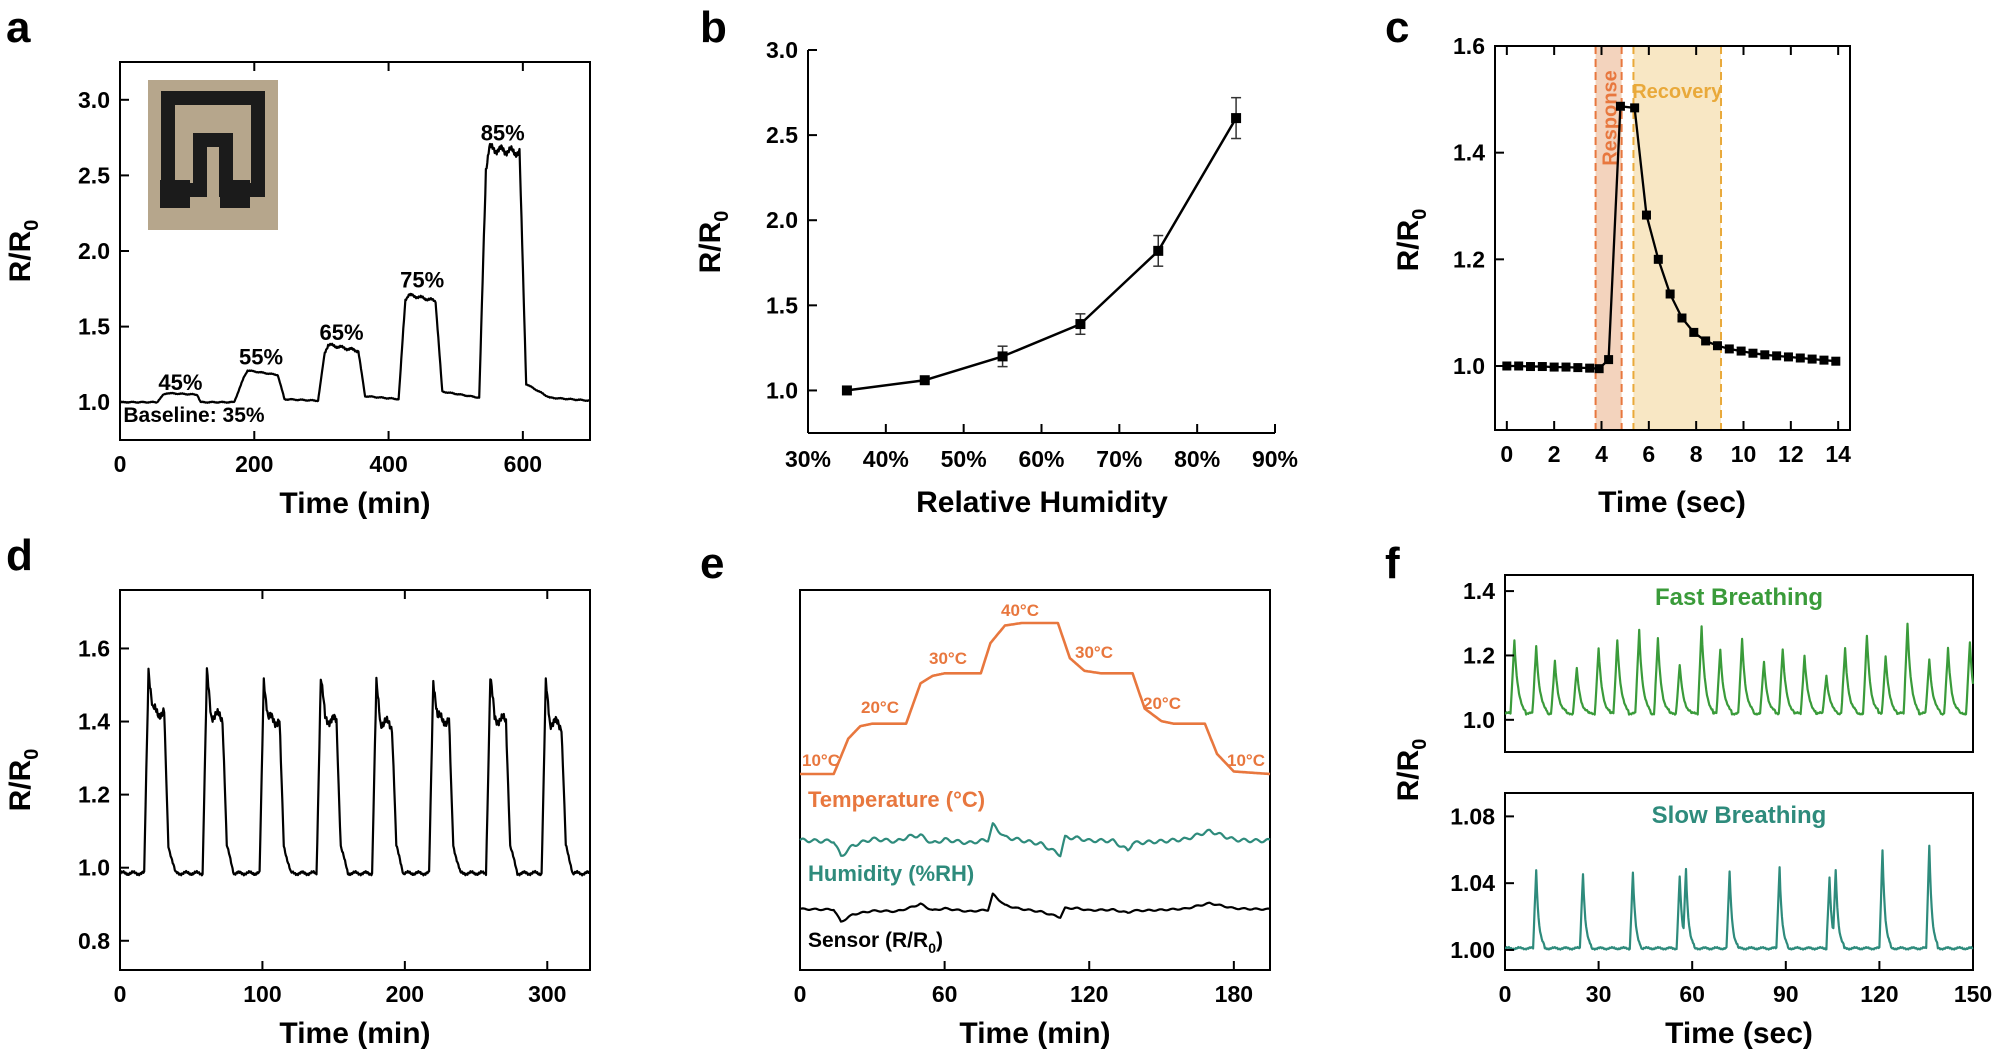  I want to click on b-xtick-label: 90%, so click(1275, 459).